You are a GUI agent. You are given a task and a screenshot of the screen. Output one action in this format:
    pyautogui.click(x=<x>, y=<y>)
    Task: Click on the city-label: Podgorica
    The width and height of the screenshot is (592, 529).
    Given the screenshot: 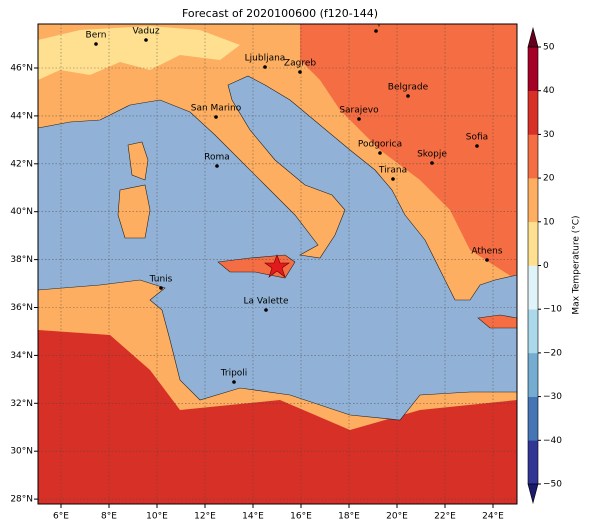 What is the action you would take?
    pyautogui.click(x=380, y=145)
    